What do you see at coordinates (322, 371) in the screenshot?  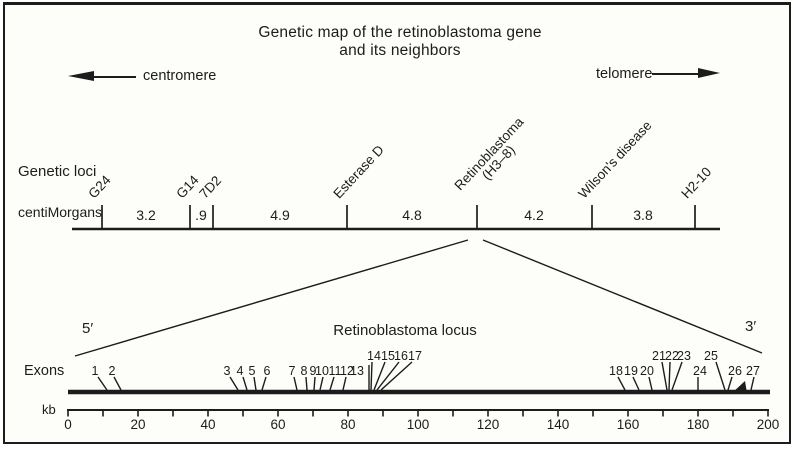 I see `exon-label-10: 10` at bounding box center [322, 371].